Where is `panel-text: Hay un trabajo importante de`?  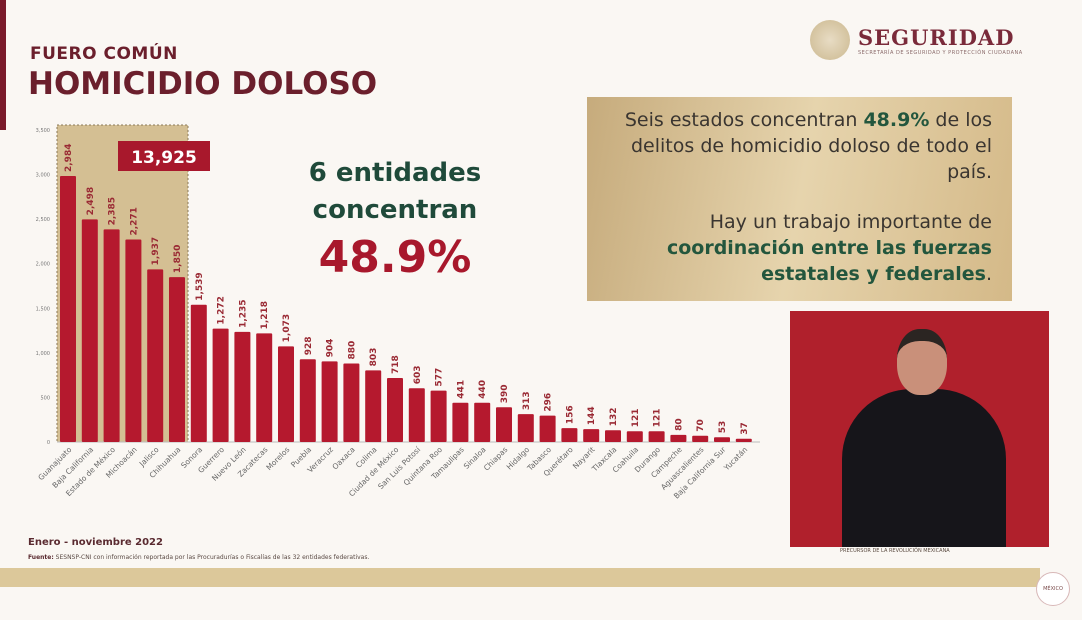
panel-text: Hay un trabajo importante de is located at coordinates (850, 222).